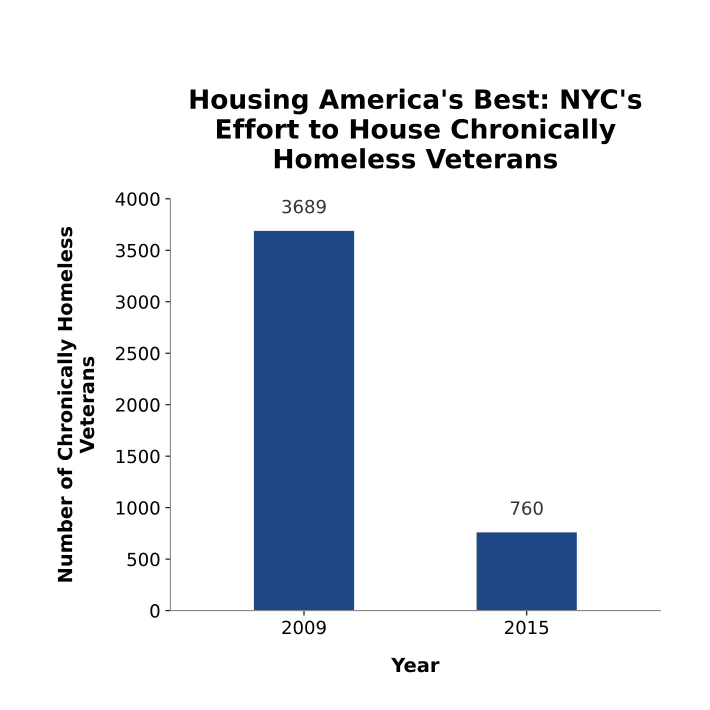  Describe the element at coordinates (138, 199) in the screenshot. I see `y-tick-label: 4000` at that location.